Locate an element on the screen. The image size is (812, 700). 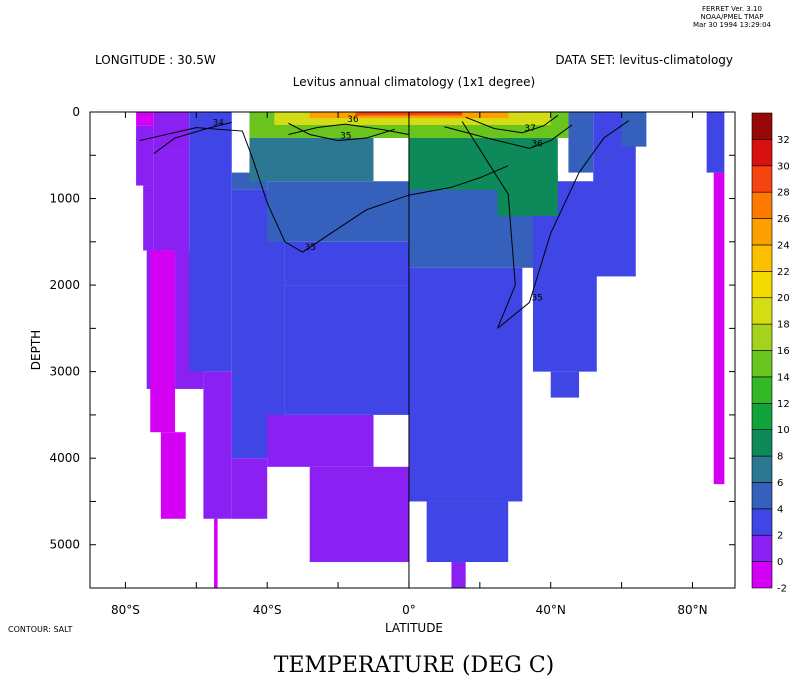
contour-label: 34 is located at coordinates (218, 124).